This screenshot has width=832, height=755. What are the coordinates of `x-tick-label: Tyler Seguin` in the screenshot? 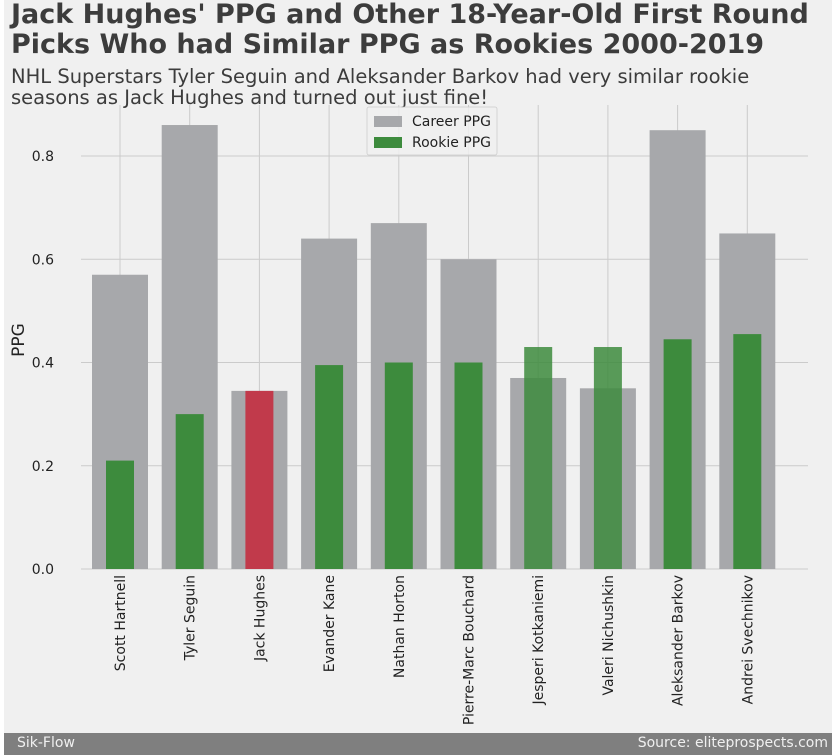 It's located at (191, 618).